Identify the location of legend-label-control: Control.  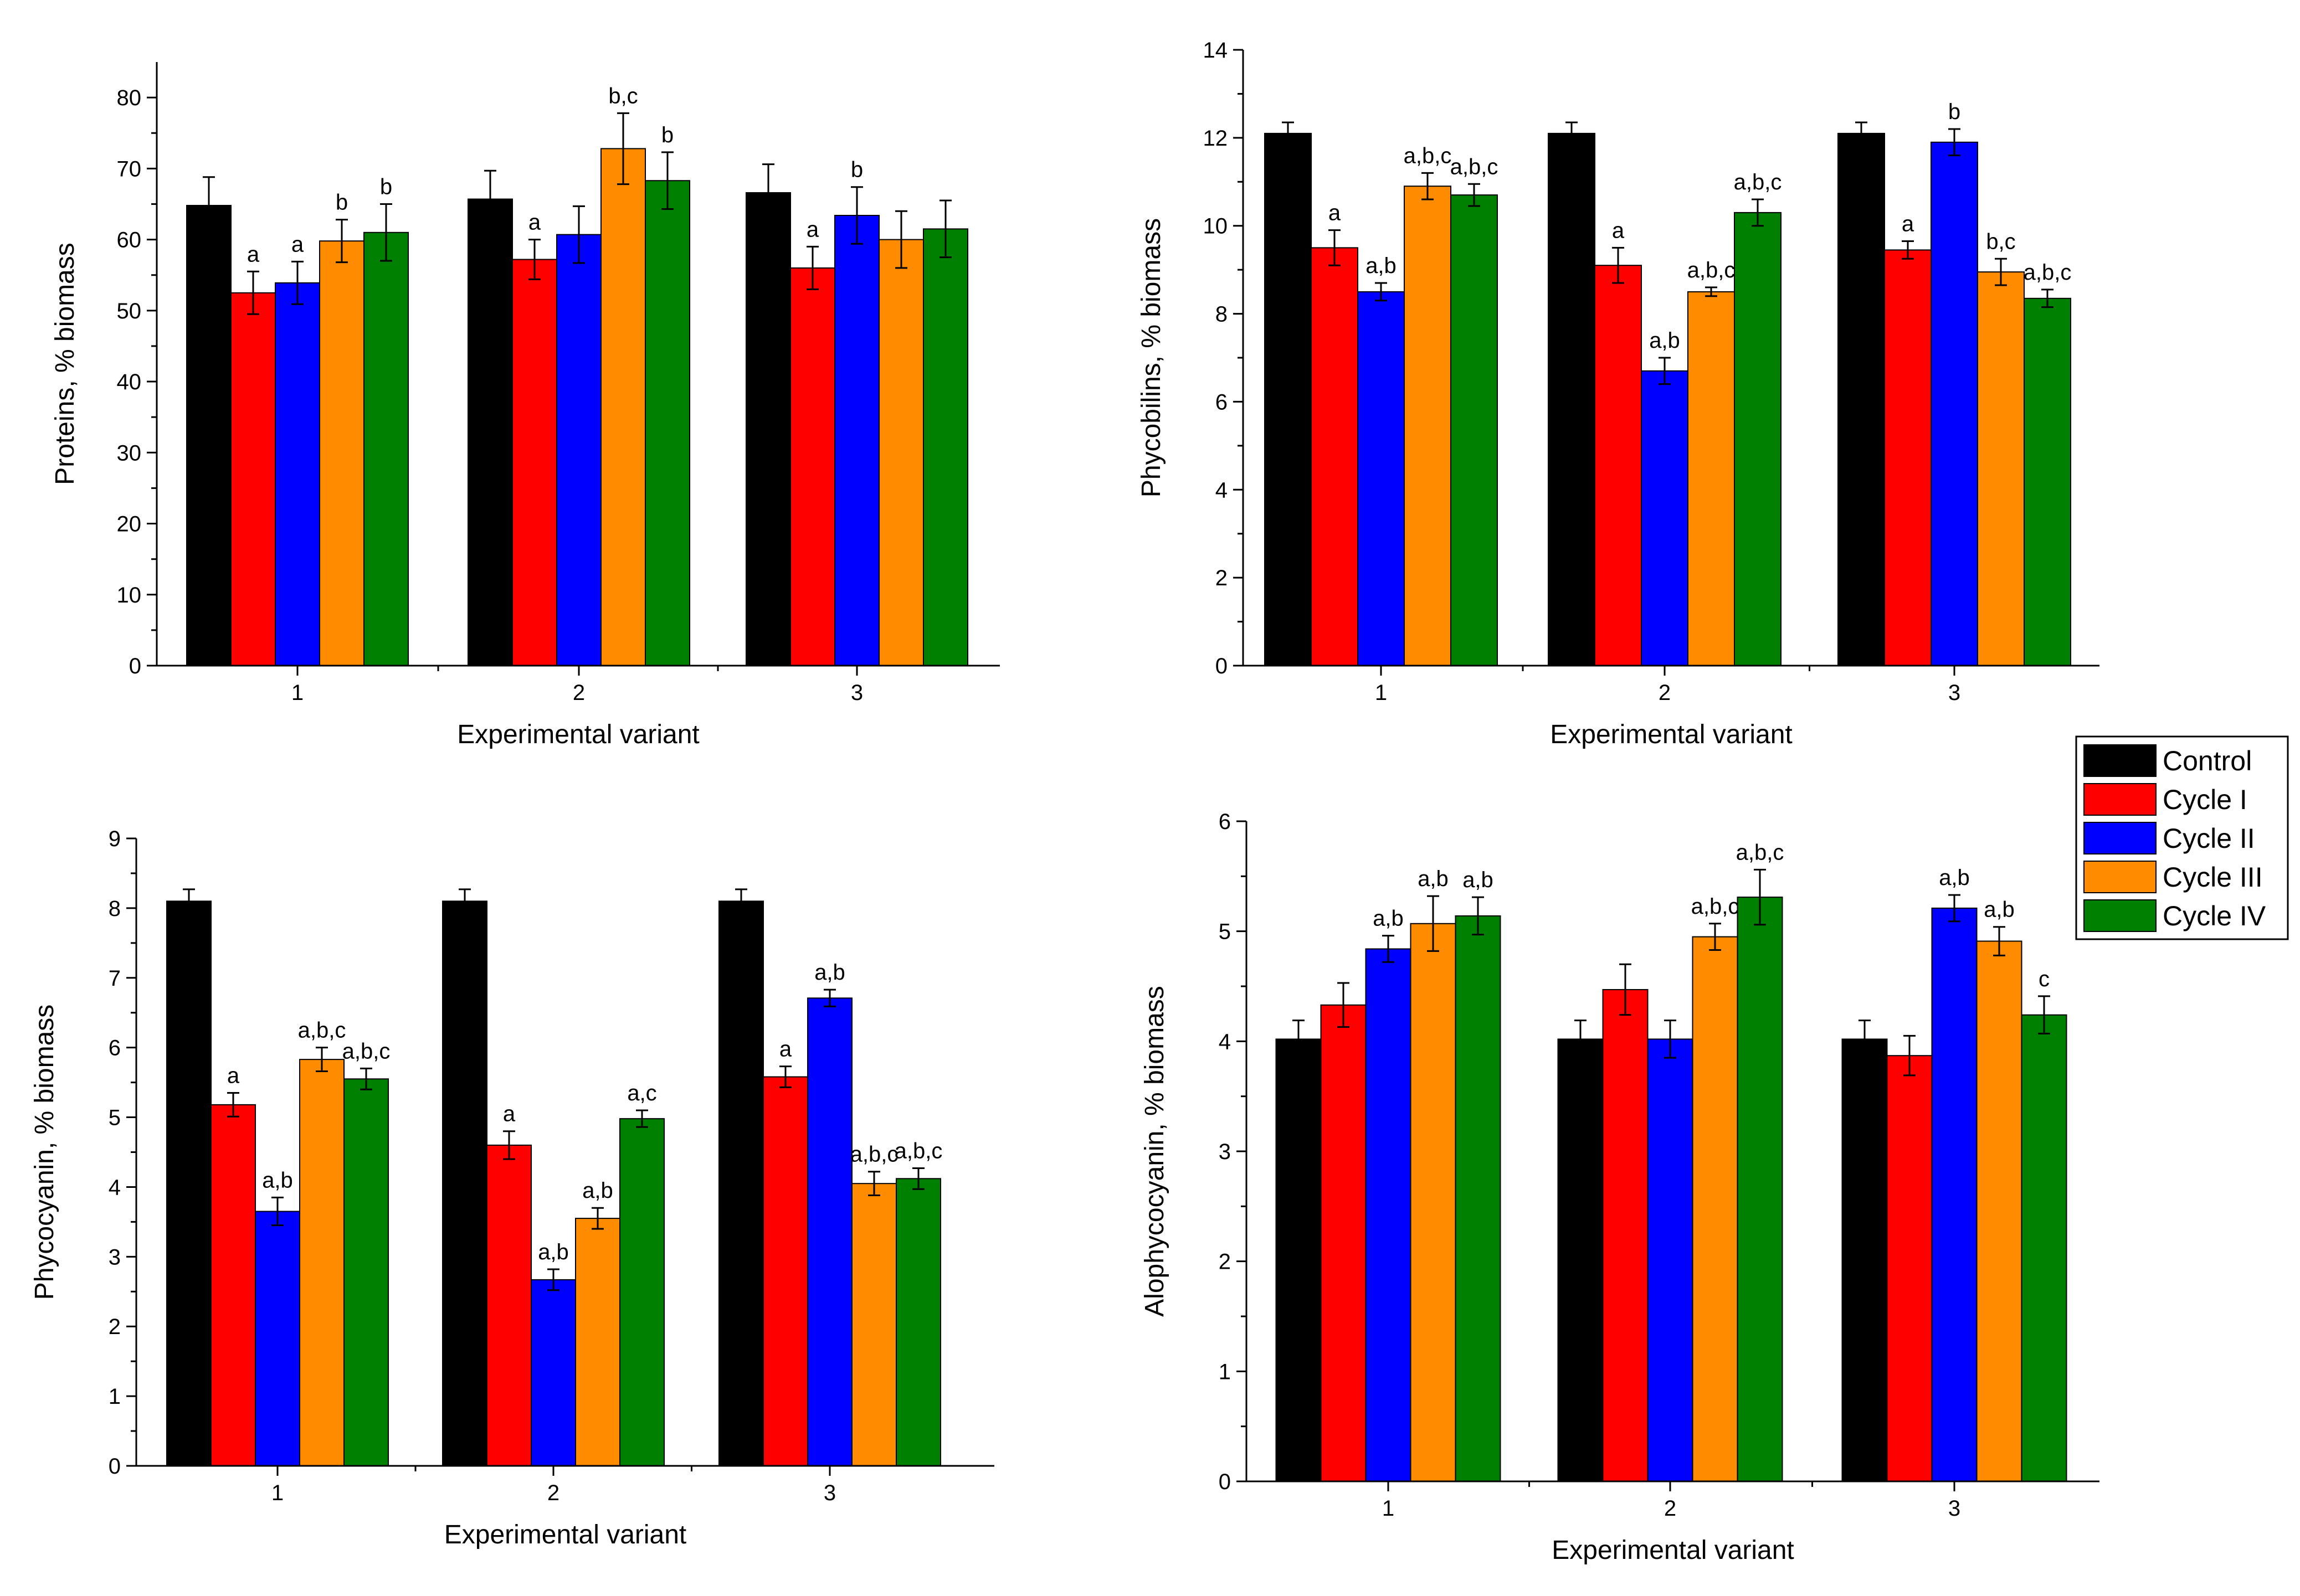
(2208, 760).